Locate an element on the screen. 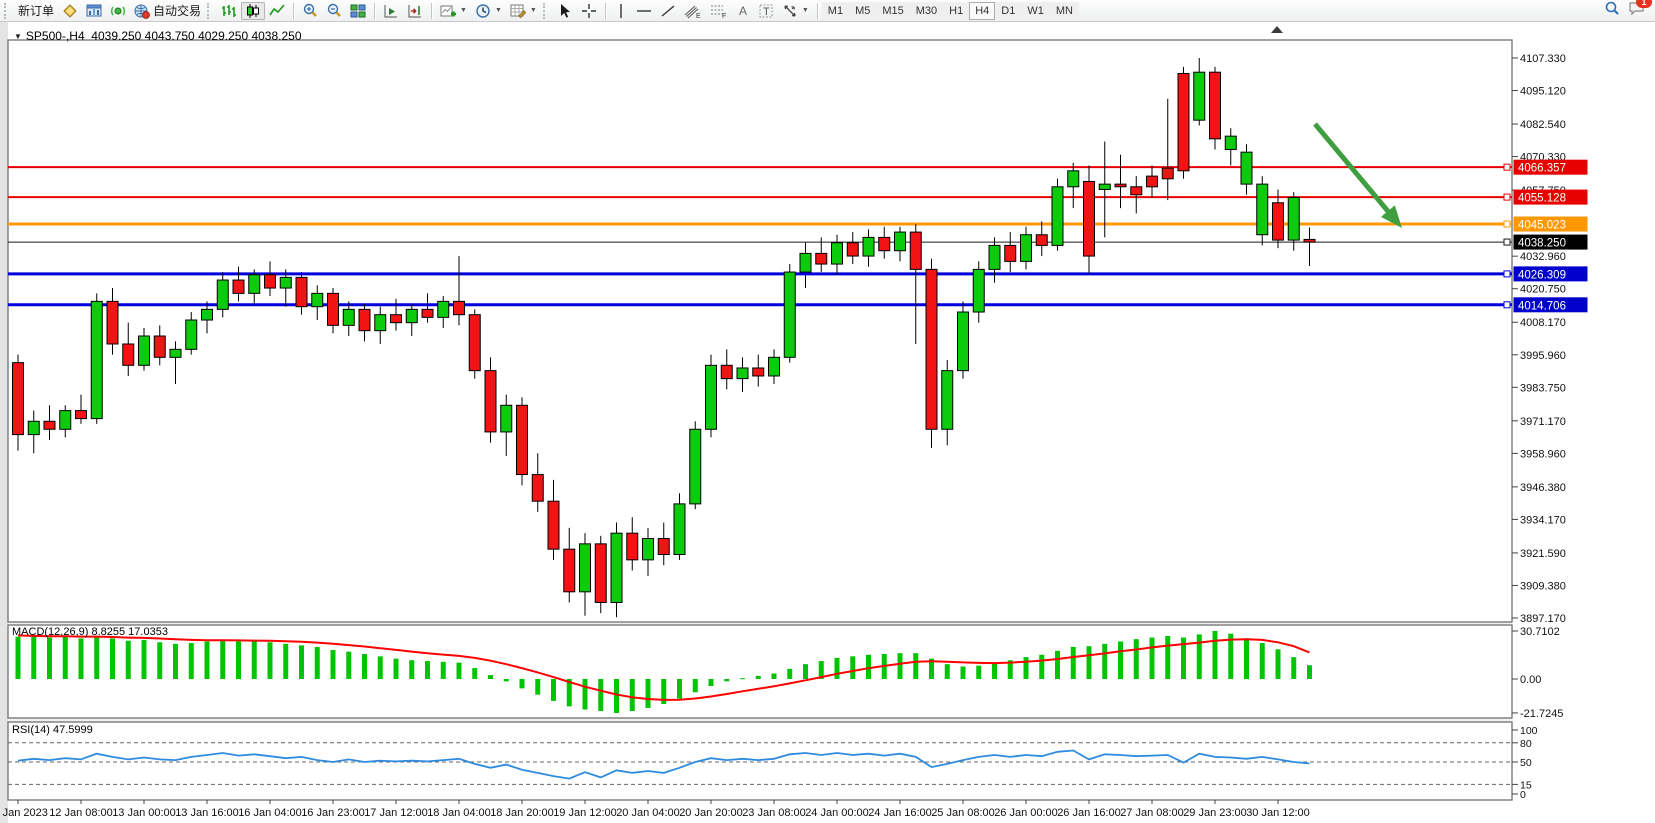  zoom-in-button is located at coordinates (310, 11).